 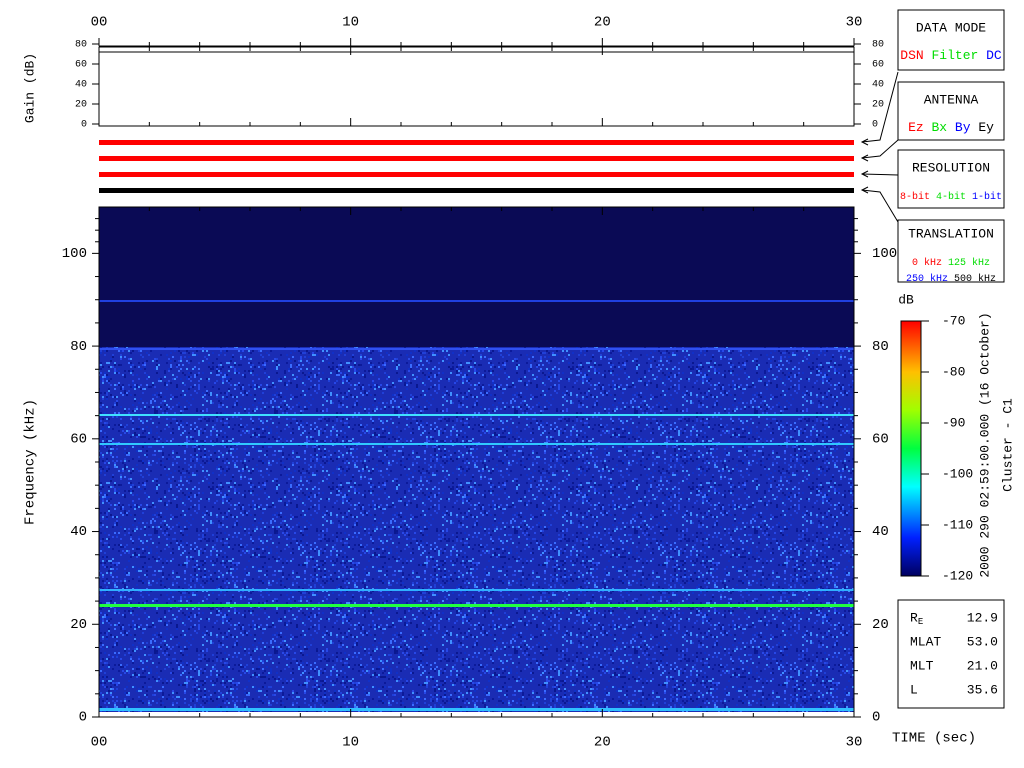 I want to click on box-title: RESOLUTION, so click(x=951, y=167).